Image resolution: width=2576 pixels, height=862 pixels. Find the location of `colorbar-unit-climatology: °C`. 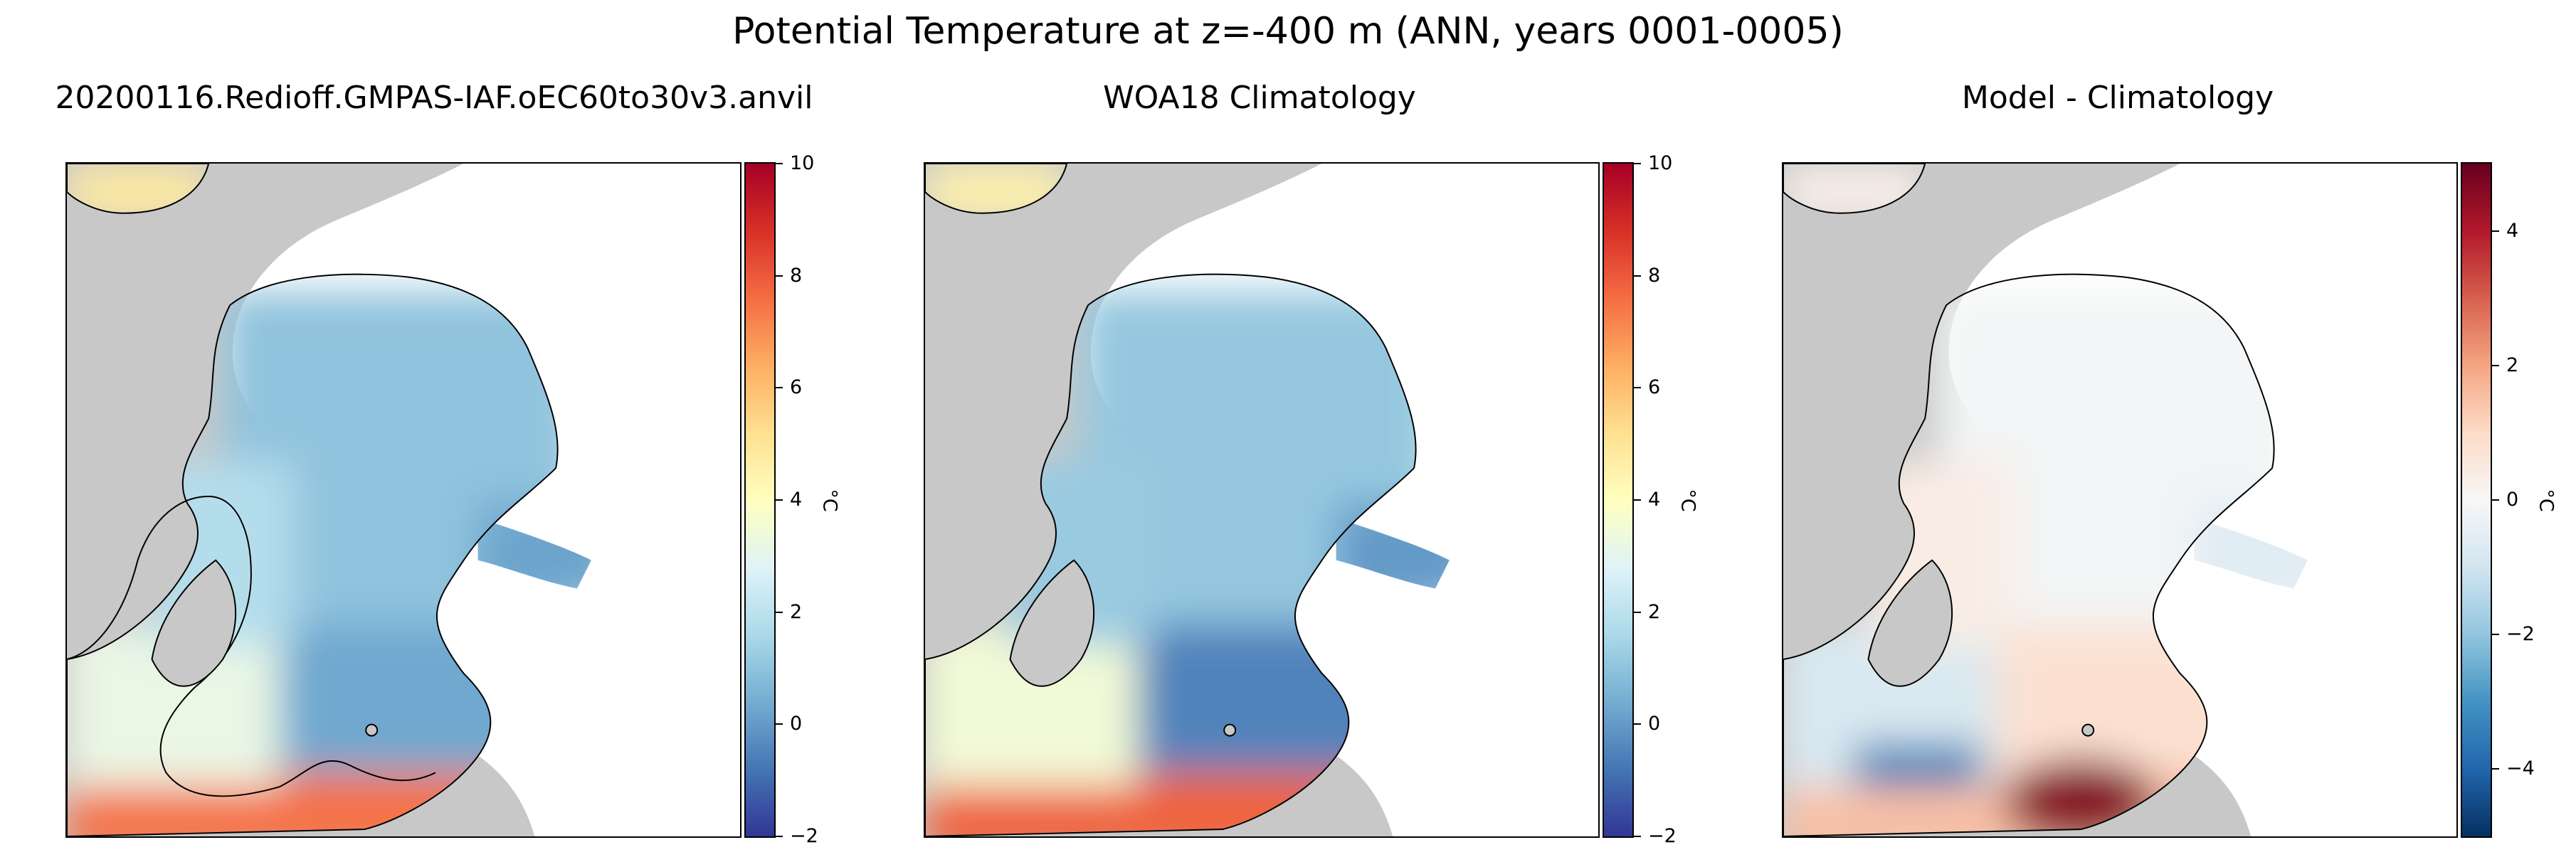

colorbar-unit-climatology: °C is located at coordinates (1688, 500).